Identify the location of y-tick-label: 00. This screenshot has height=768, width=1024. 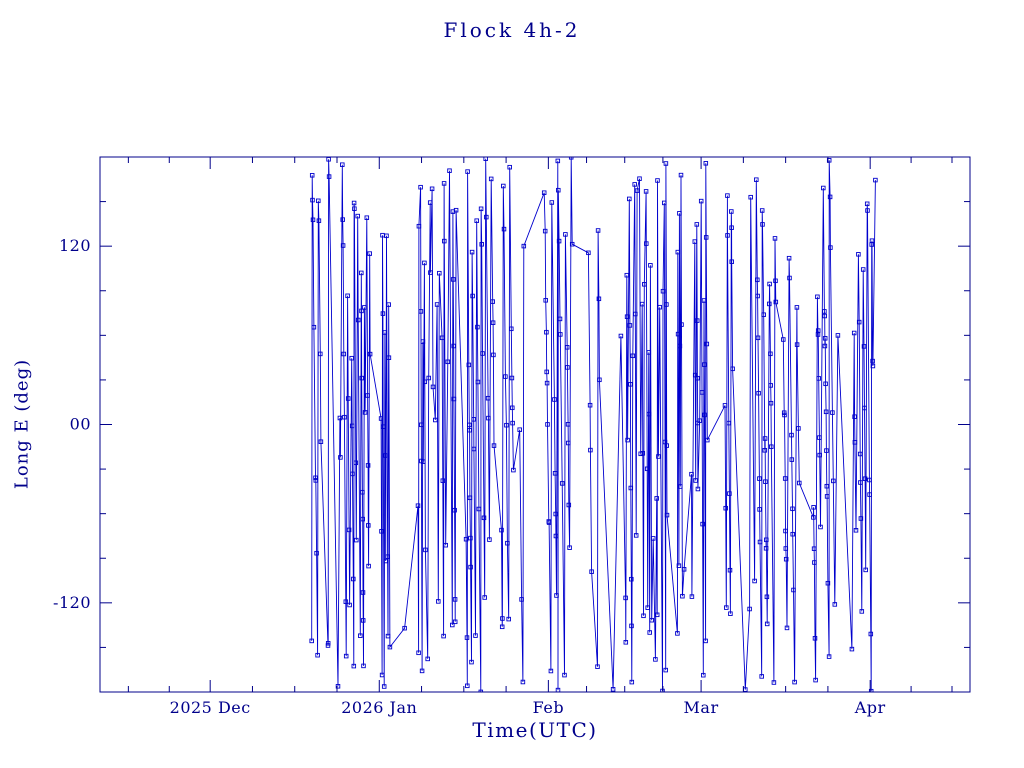
(80, 424).